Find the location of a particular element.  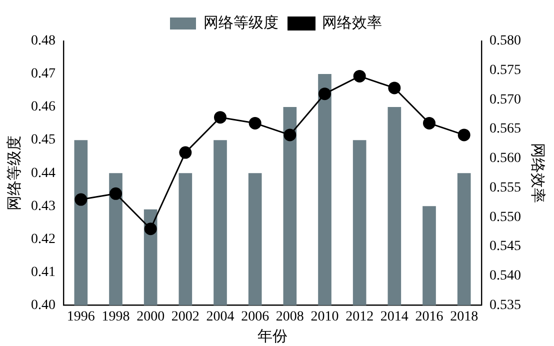

x-tick-label: 2014 is located at coordinates (394, 316).